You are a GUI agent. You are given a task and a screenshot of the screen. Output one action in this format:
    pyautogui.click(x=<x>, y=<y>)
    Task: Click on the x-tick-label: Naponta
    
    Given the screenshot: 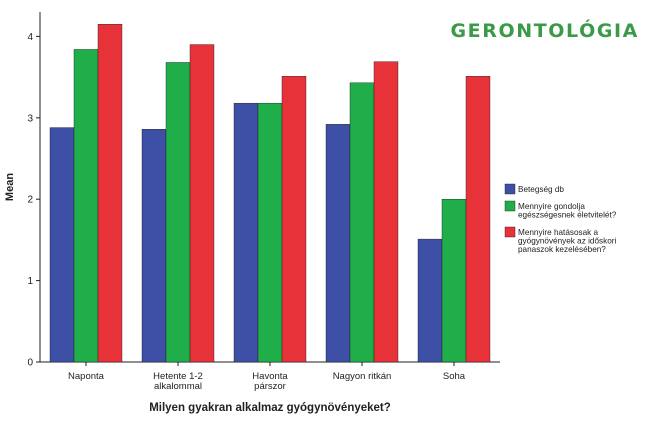 What is the action you would take?
    pyautogui.click(x=86, y=376)
    